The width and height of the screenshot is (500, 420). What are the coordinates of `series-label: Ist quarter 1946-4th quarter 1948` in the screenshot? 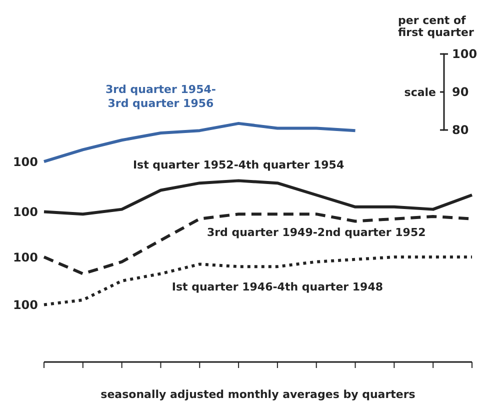 It's located at (278, 287).